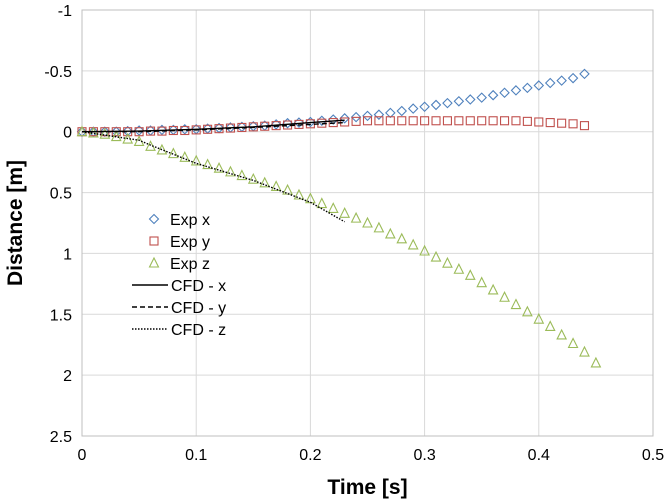 The image size is (668, 499). Describe the element at coordinates (310, 455) in the screenshot. I see `x-tick-label: 0.2` at that location.